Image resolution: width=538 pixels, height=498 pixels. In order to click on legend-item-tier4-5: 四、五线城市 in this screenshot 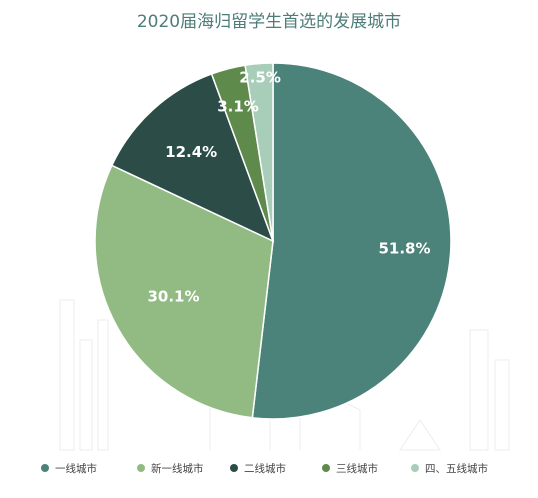, I will do `click(449, 468)`.